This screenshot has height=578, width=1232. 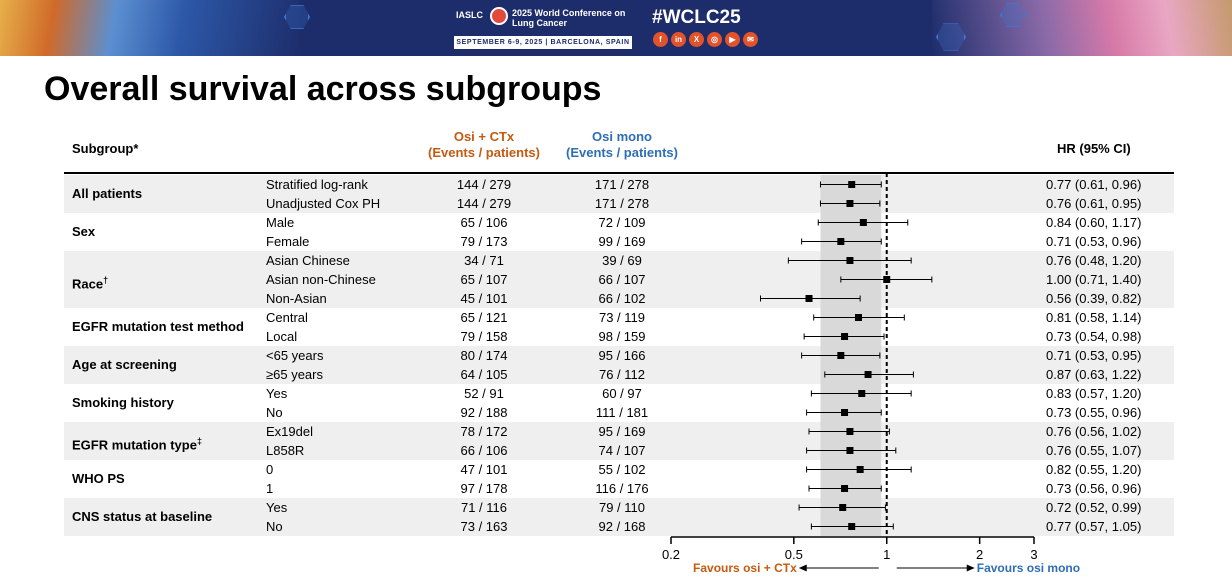 I want to click on hr-ci-value: 0.81 (0.58, 1.14), so click(x=1094, y=317).